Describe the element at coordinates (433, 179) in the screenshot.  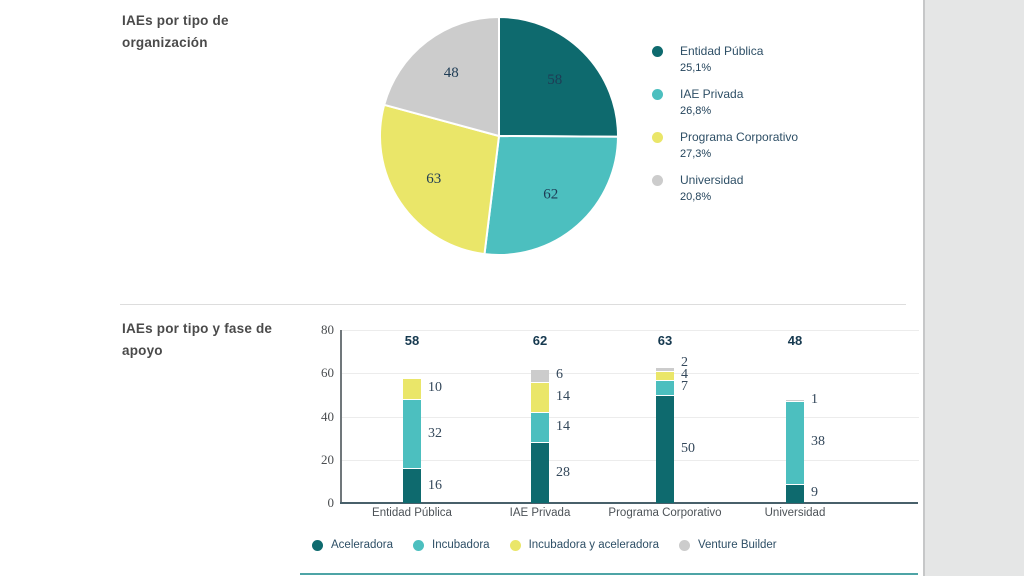
I see `pie-value-label: 63` at that location.